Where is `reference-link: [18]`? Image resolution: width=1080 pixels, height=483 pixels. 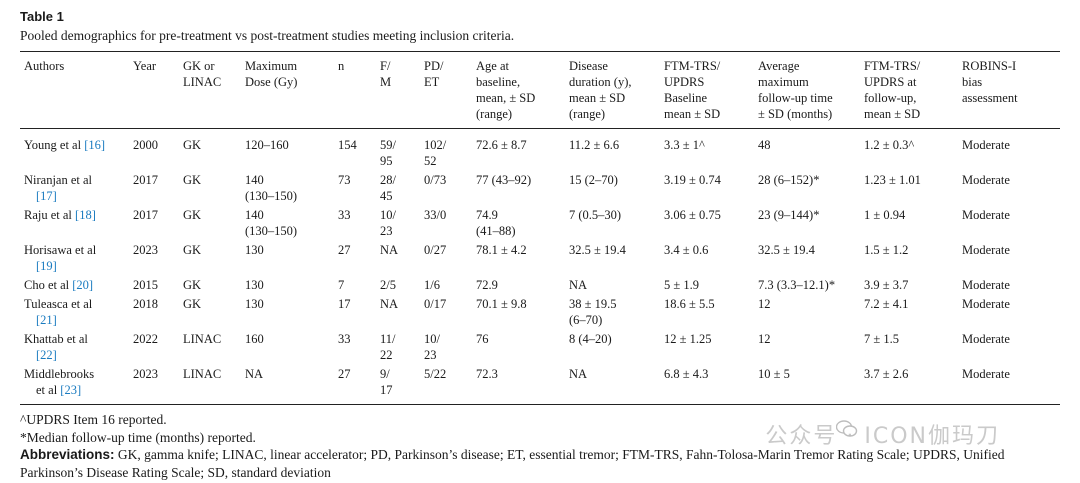 reference-link: [18] is located at coordinates (85, 215).